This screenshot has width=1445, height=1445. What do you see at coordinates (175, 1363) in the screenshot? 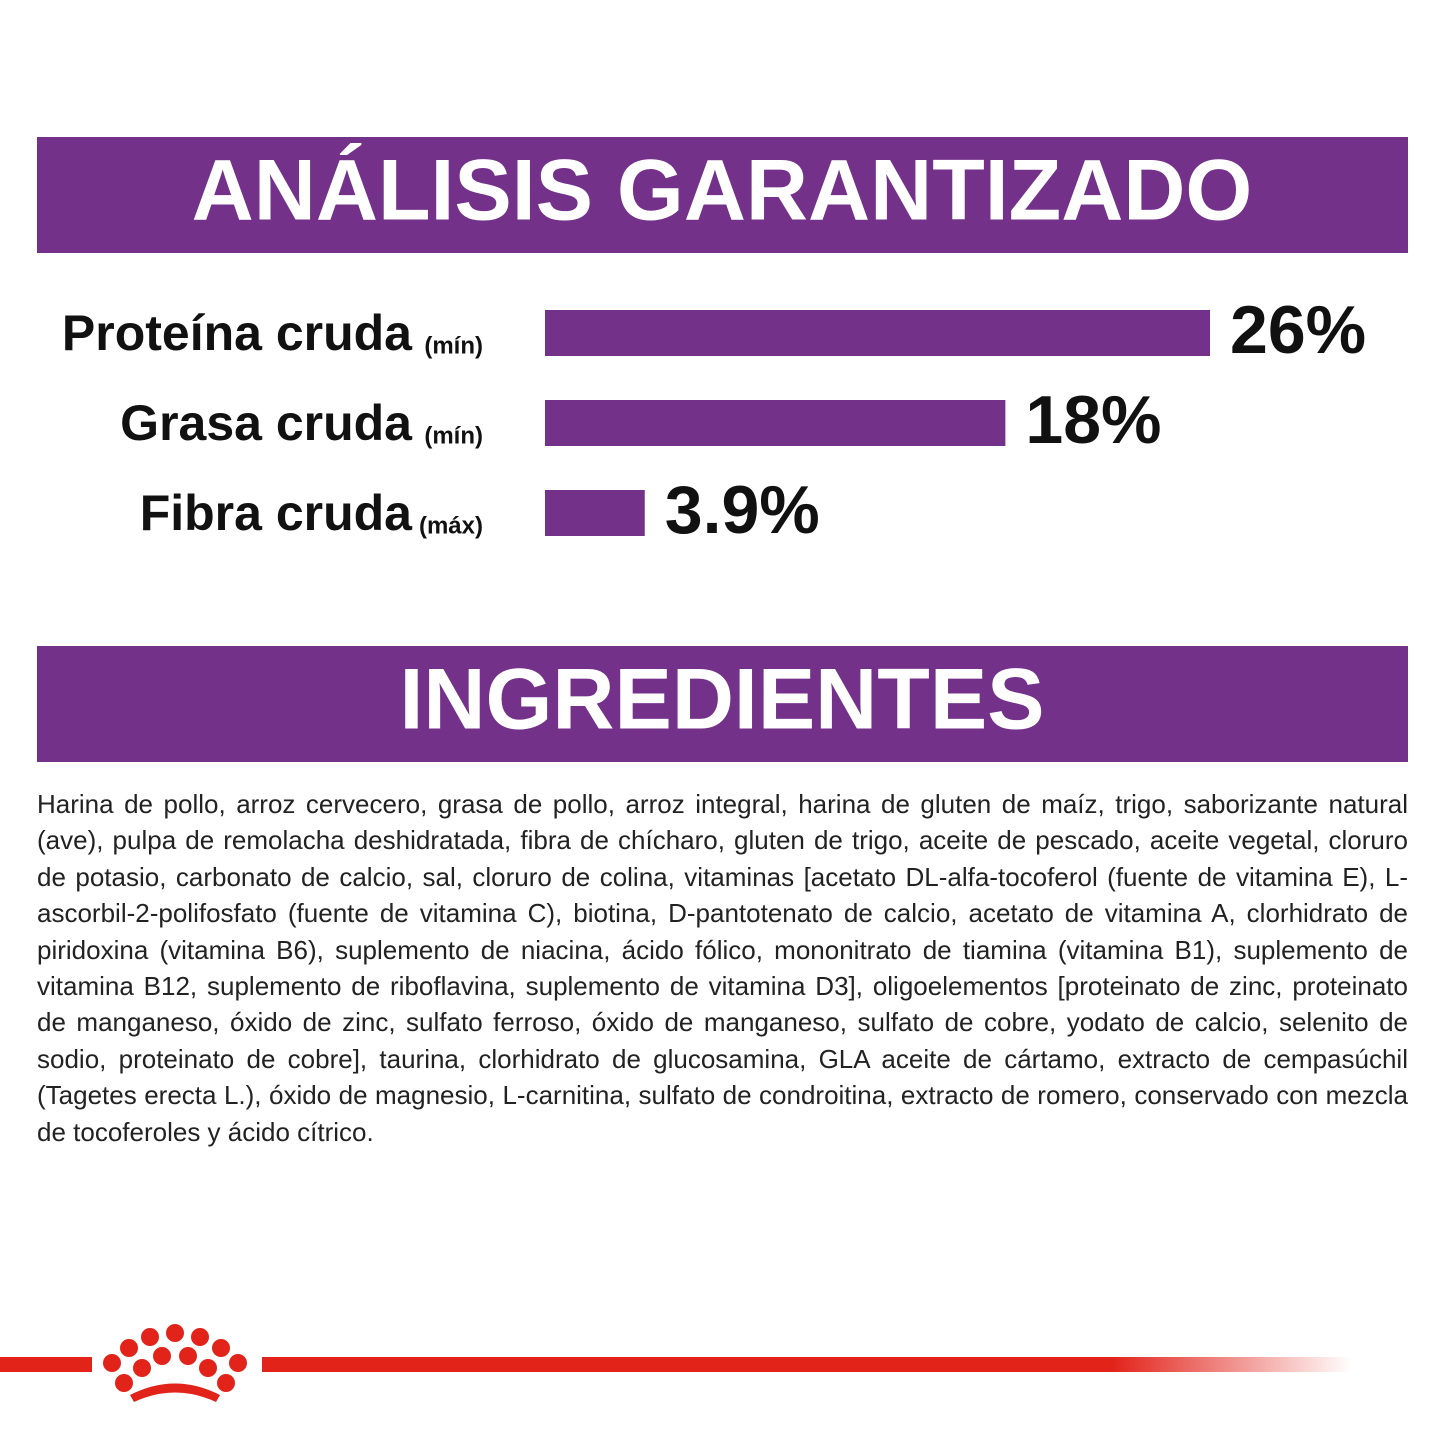
I see `brand-logo` at bounding box center [175, 1363].